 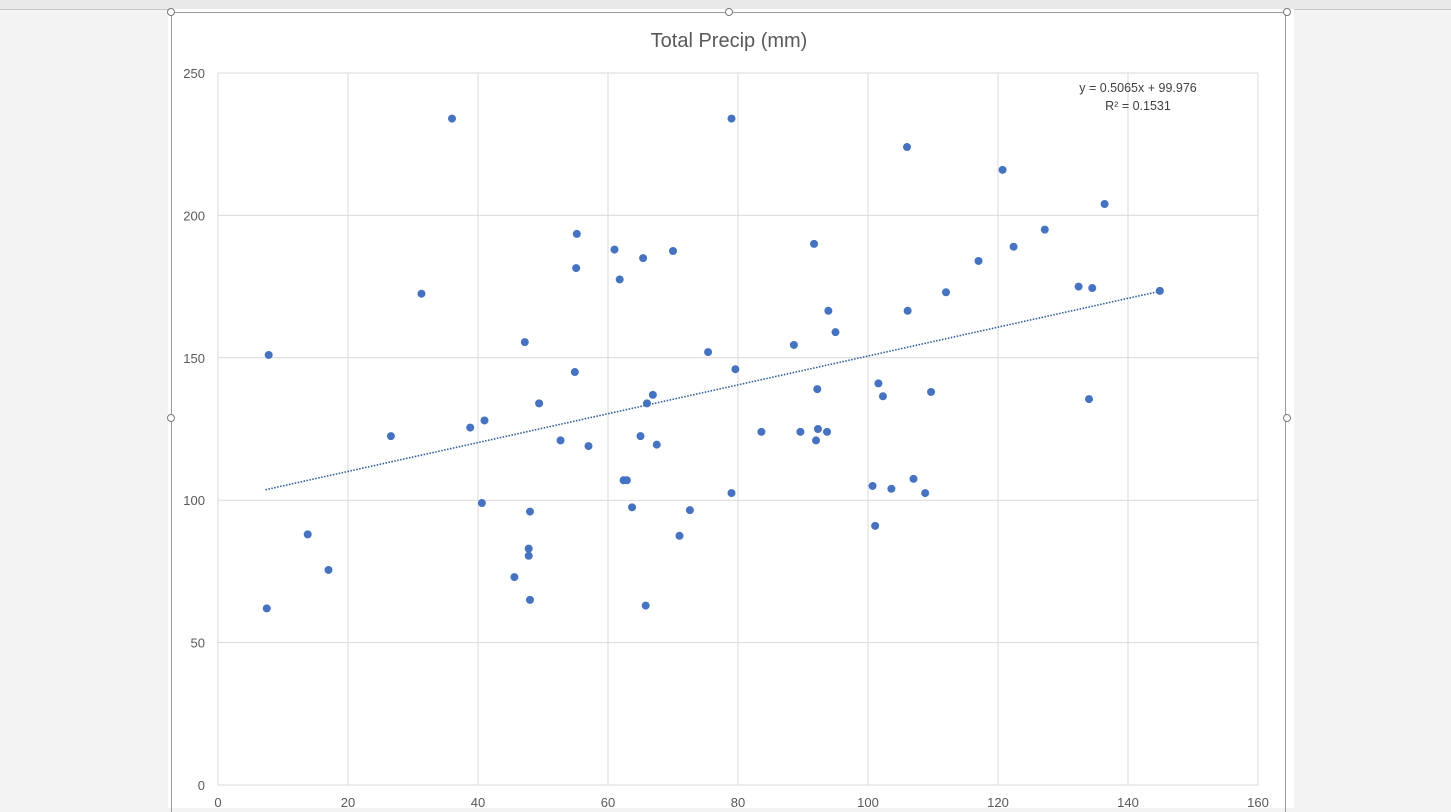 What do you see at coordinates (201, 785) in the screenshot?
I see `y-tick-label: 0` at bounding box center [201, 785].